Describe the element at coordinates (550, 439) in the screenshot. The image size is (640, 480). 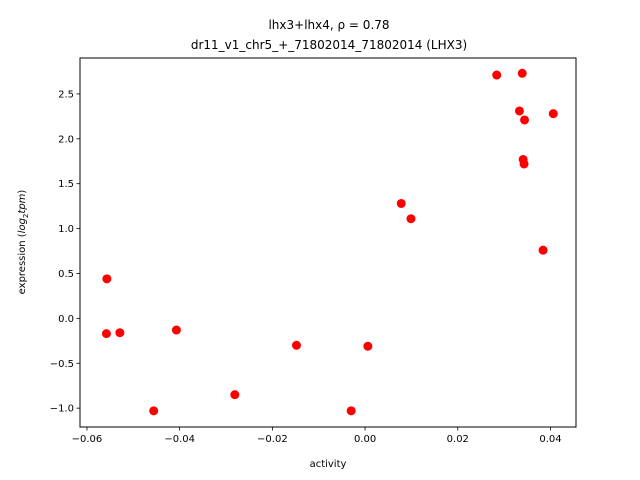
I see `x-tick-label: 0.04` at that location.